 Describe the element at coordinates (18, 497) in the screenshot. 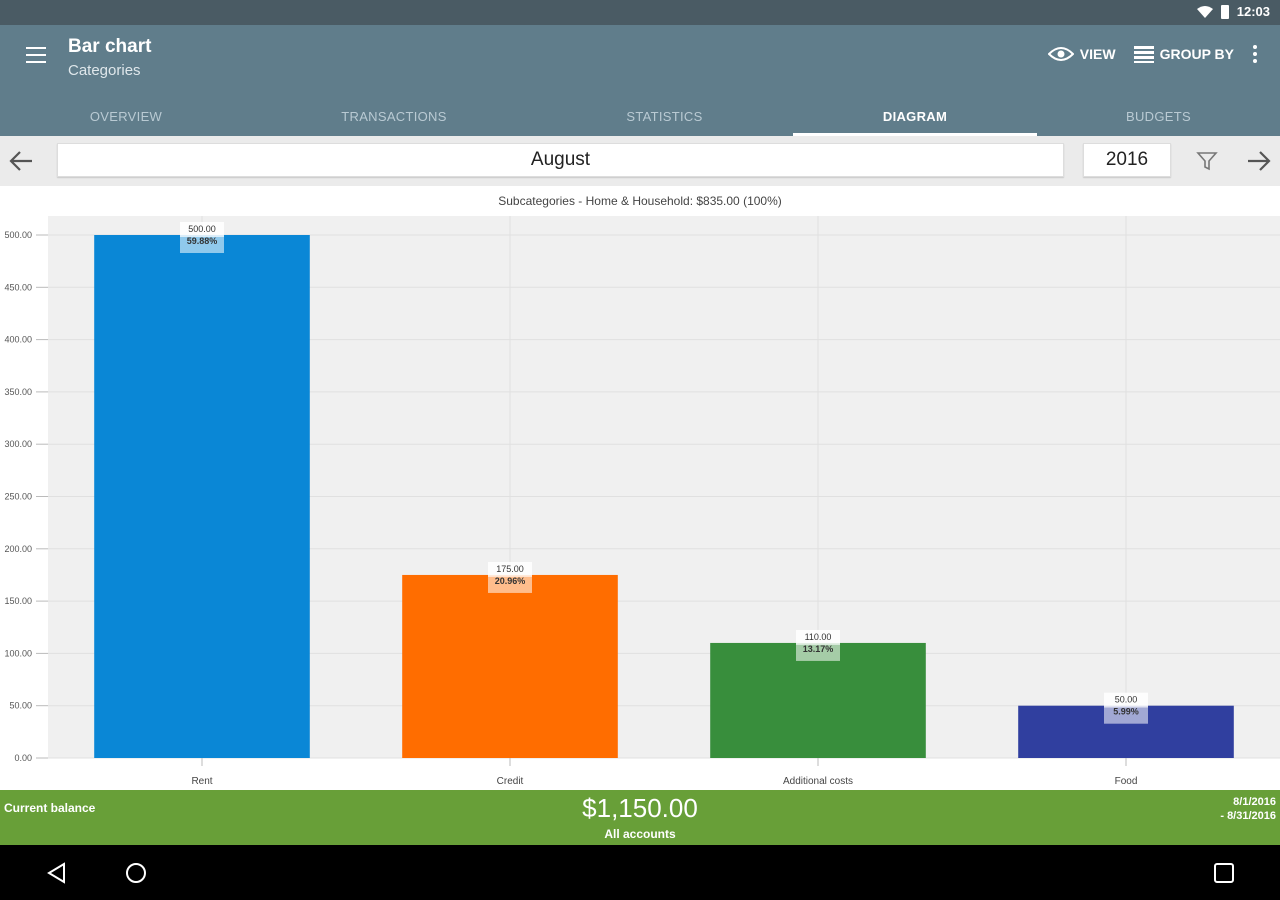

I see `y-tick-label: 250.00` at that location.